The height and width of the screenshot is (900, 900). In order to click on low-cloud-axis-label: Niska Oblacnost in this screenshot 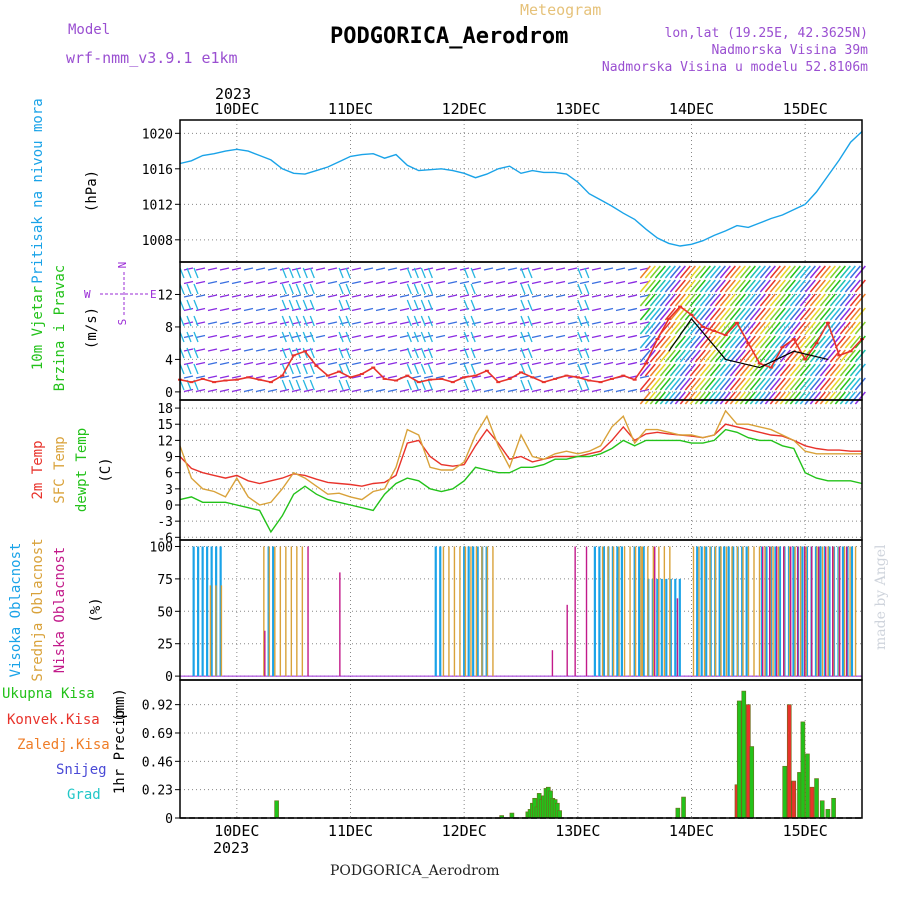, I will do `click(60, 610)`.